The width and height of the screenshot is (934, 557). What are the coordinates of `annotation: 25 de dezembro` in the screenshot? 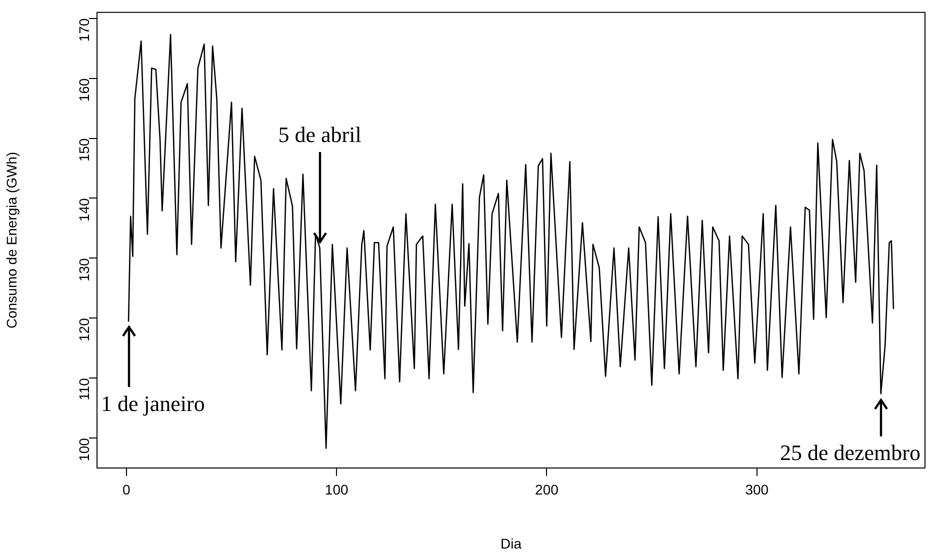 It's located at (850, 452).